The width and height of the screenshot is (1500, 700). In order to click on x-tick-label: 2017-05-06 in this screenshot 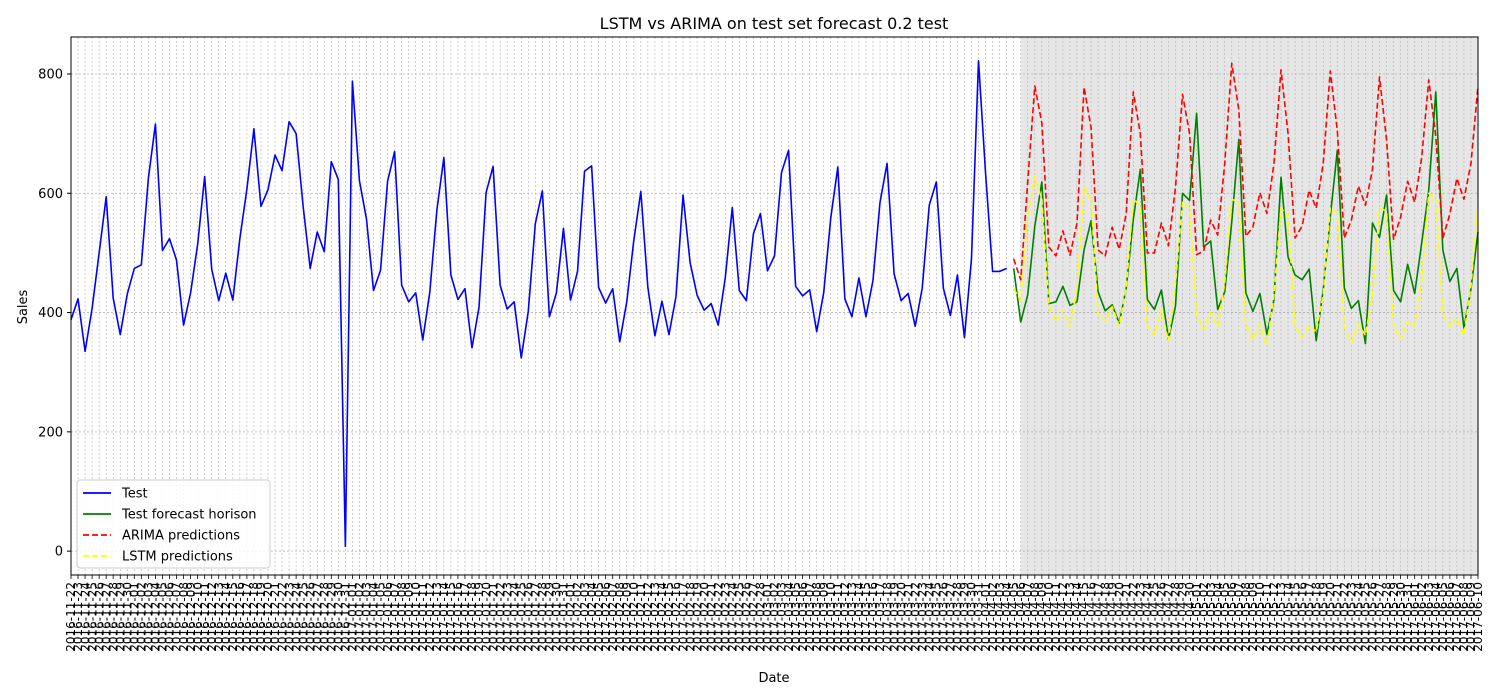, I will do `click(1232, 617)`.